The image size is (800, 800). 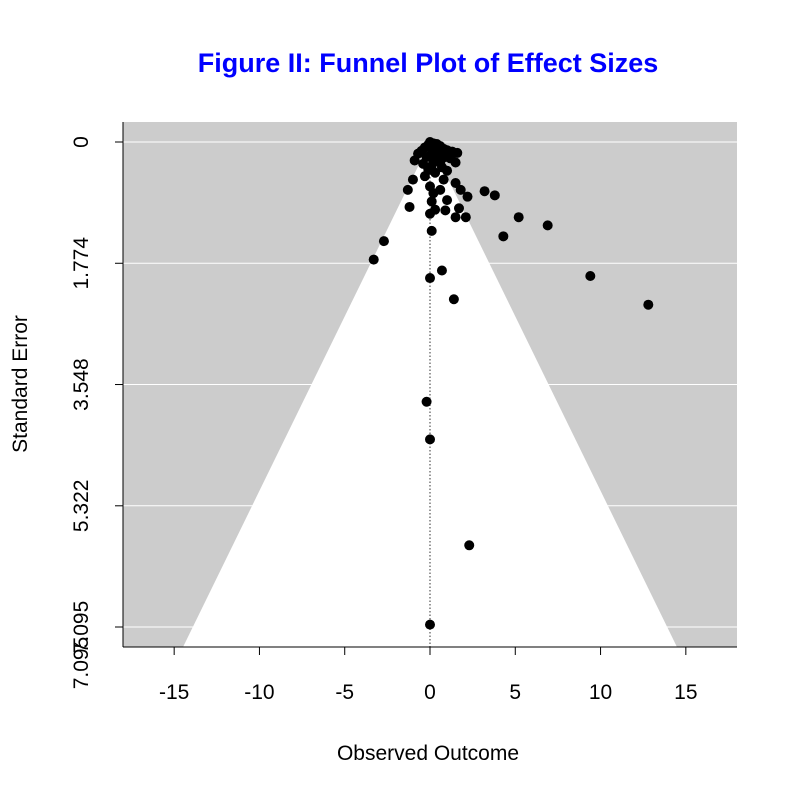 What do you see at coordinates (20, 384) in the screenshot?
I see `y-axis-label: Standard Error` at bounding box center [20, 384].